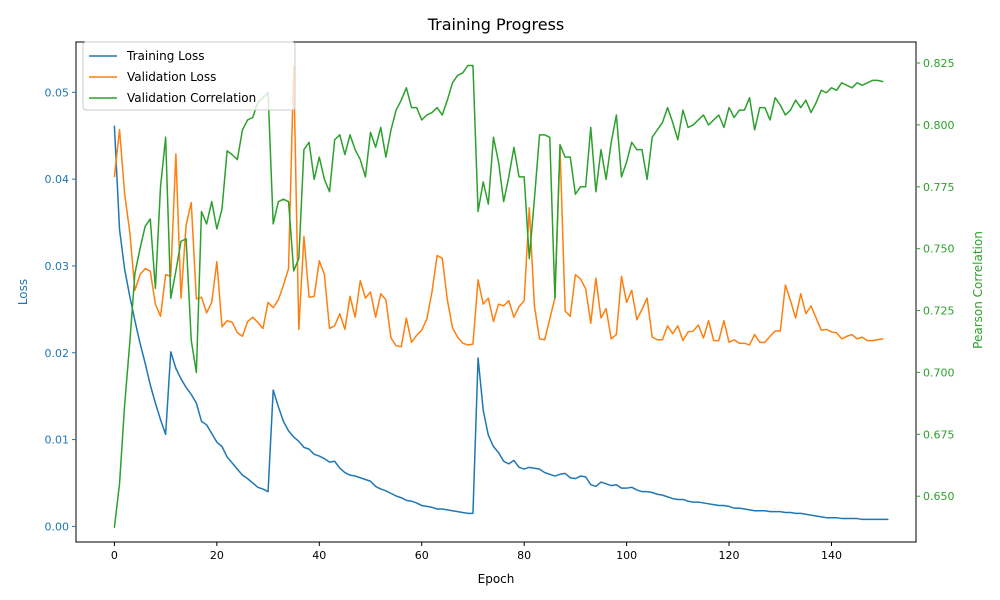  Describe the element at coordinates (496, 579) in the screenshot. I see `x-axis-label: Epoch` at that location.